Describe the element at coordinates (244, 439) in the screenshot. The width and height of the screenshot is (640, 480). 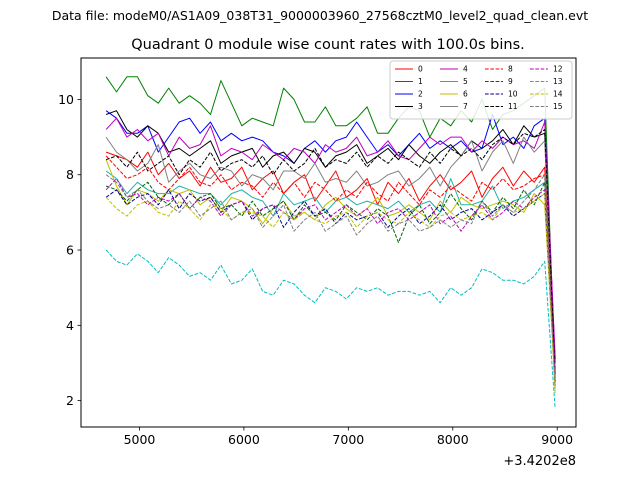
I see `x-tick-label: 6000` at that location.